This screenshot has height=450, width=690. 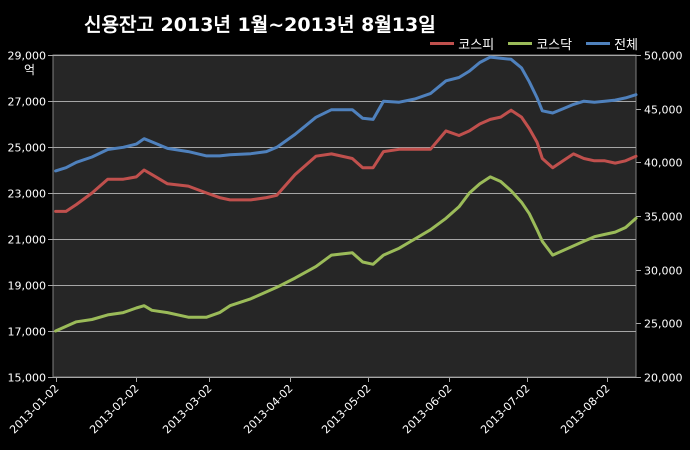 What do you see at coordinates (612, 43) in the screenshot?
I see `legend-item-total: 전체` at bounding box center [612, 43].